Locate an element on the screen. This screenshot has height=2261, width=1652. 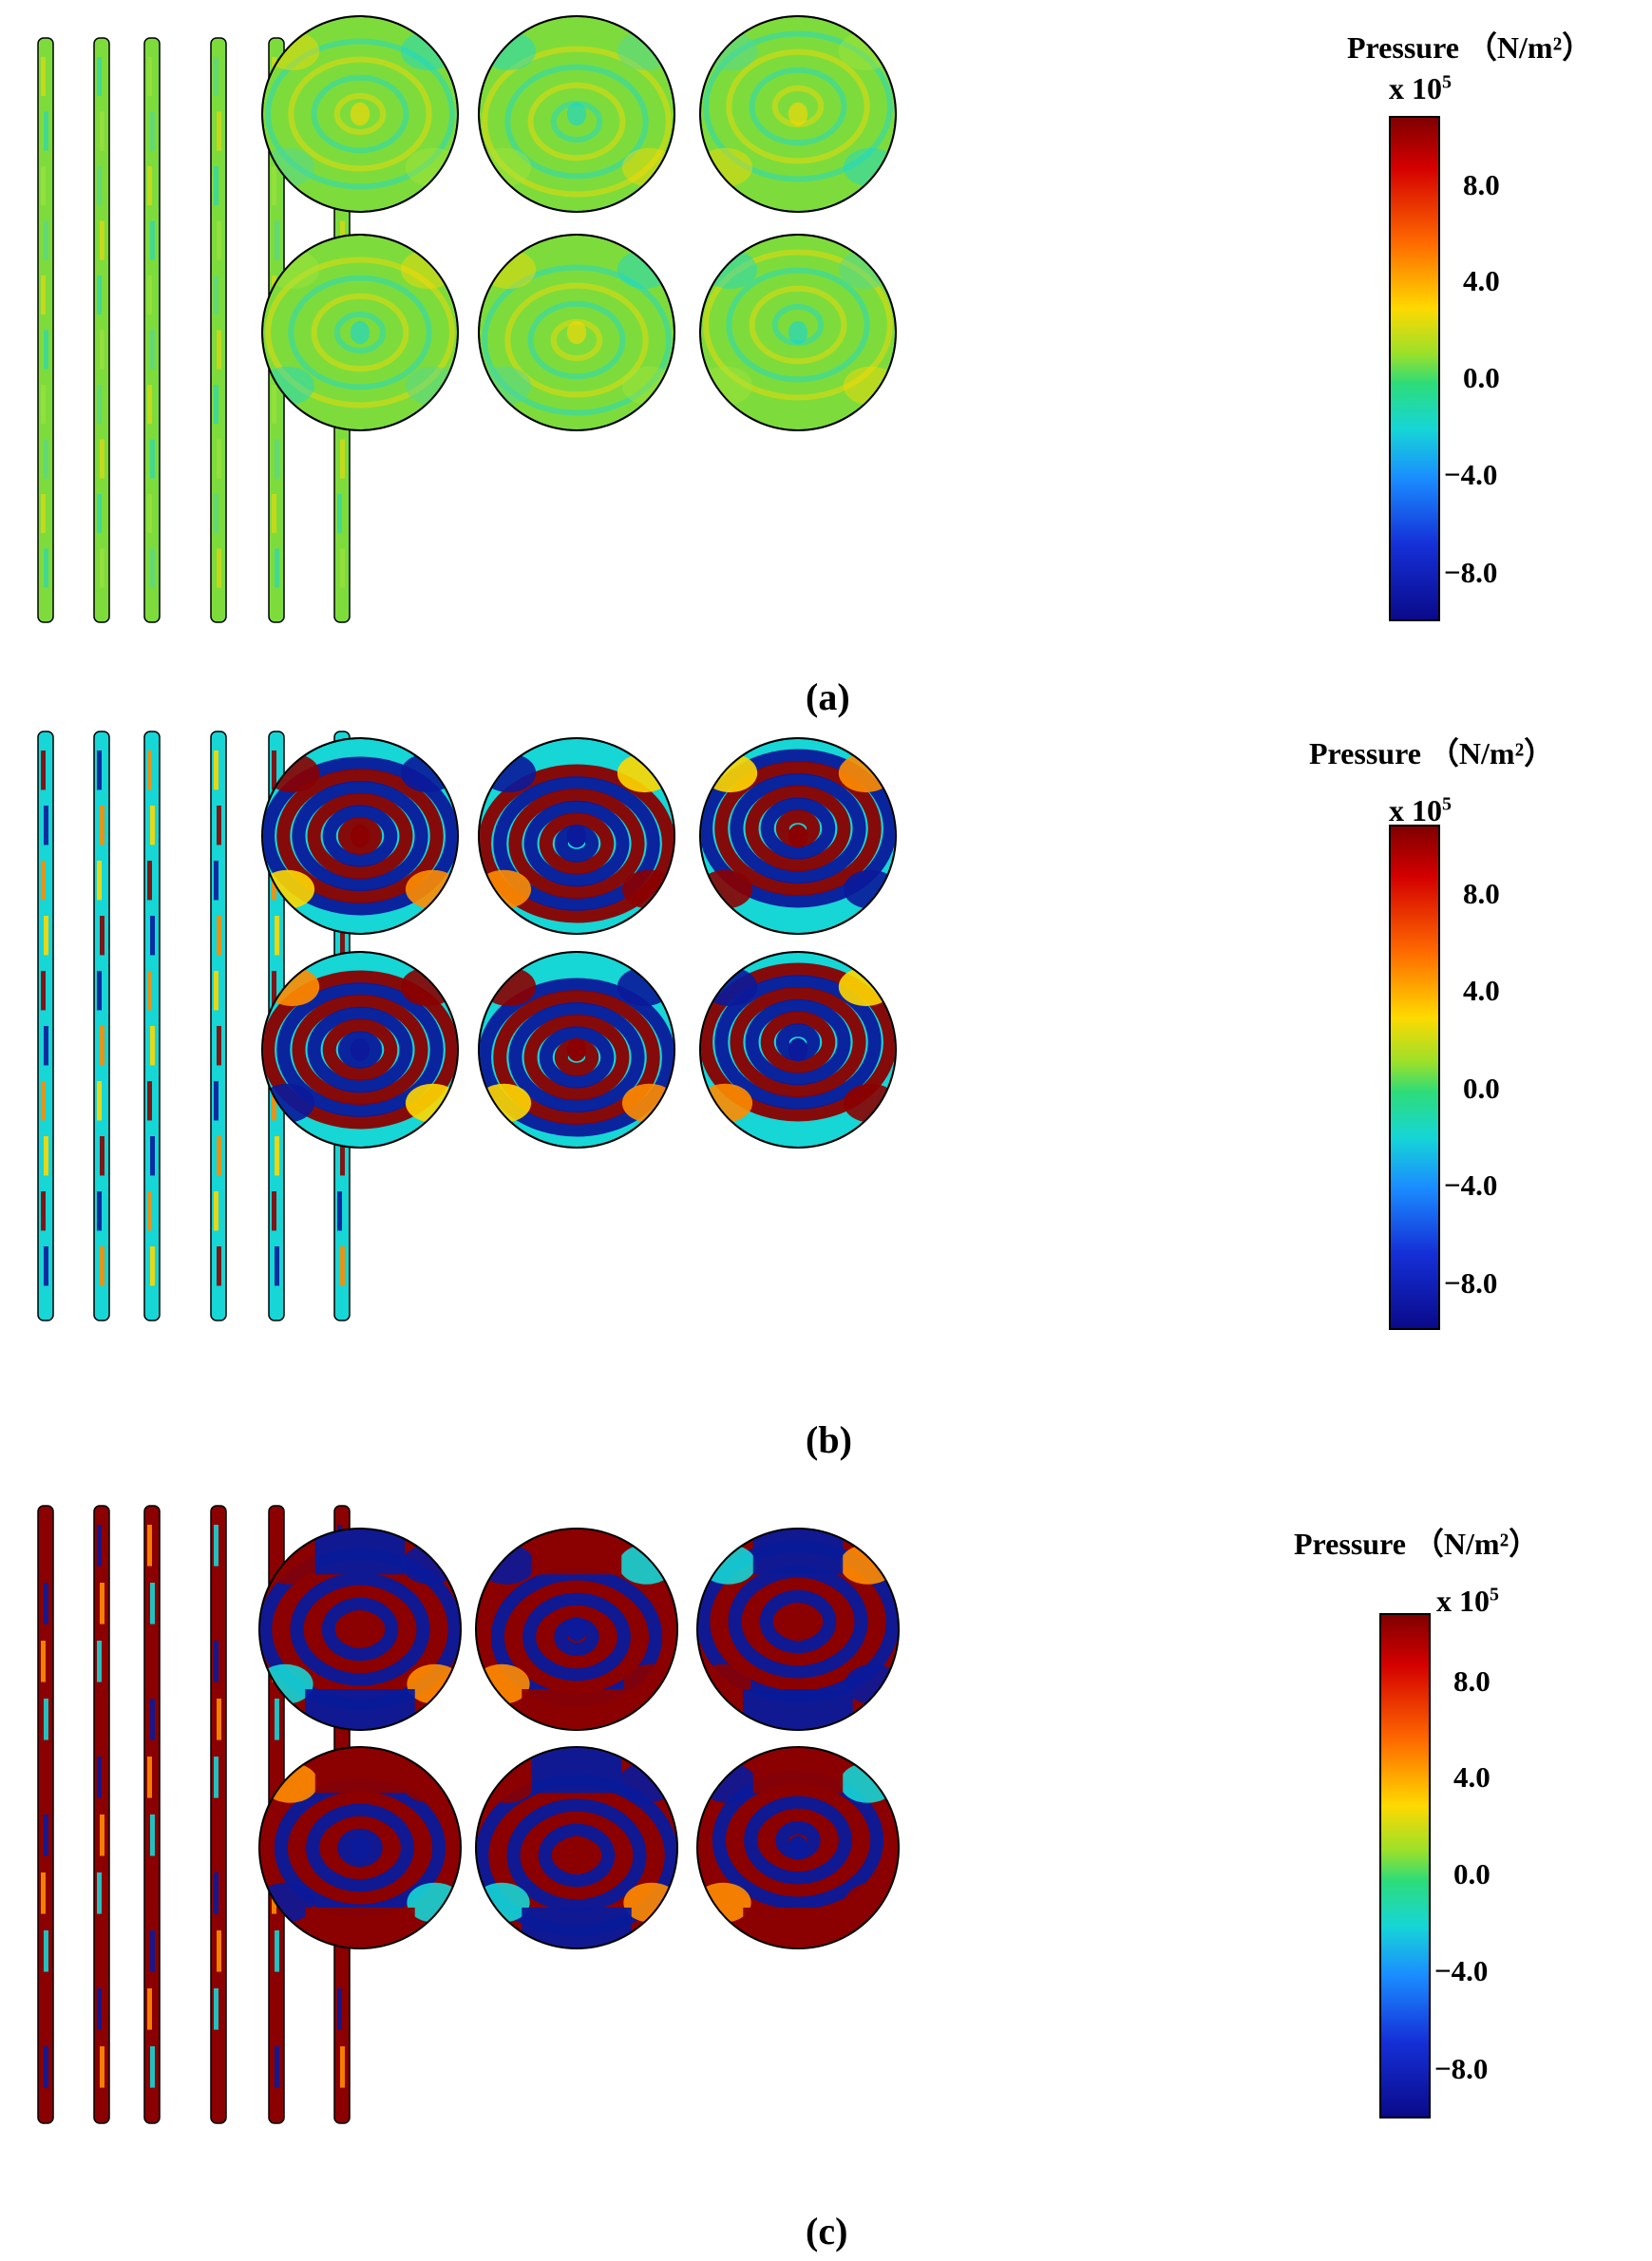
panel-c-maps is located at coordinates (468, 1814).